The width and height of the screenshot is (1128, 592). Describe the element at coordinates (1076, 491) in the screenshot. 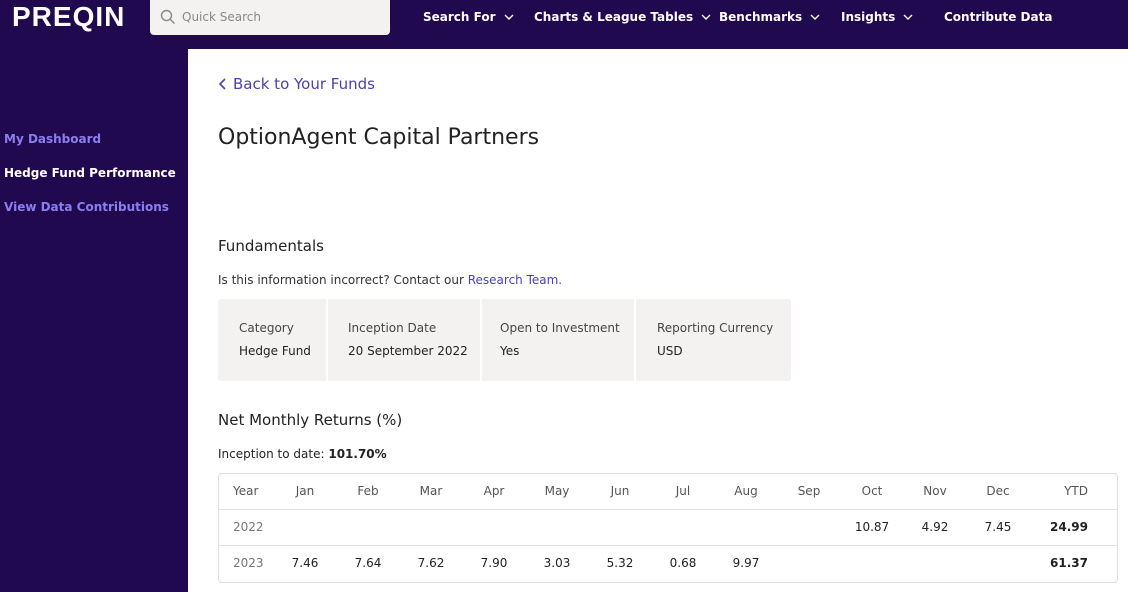

I see `column-header: YTD` at that location.